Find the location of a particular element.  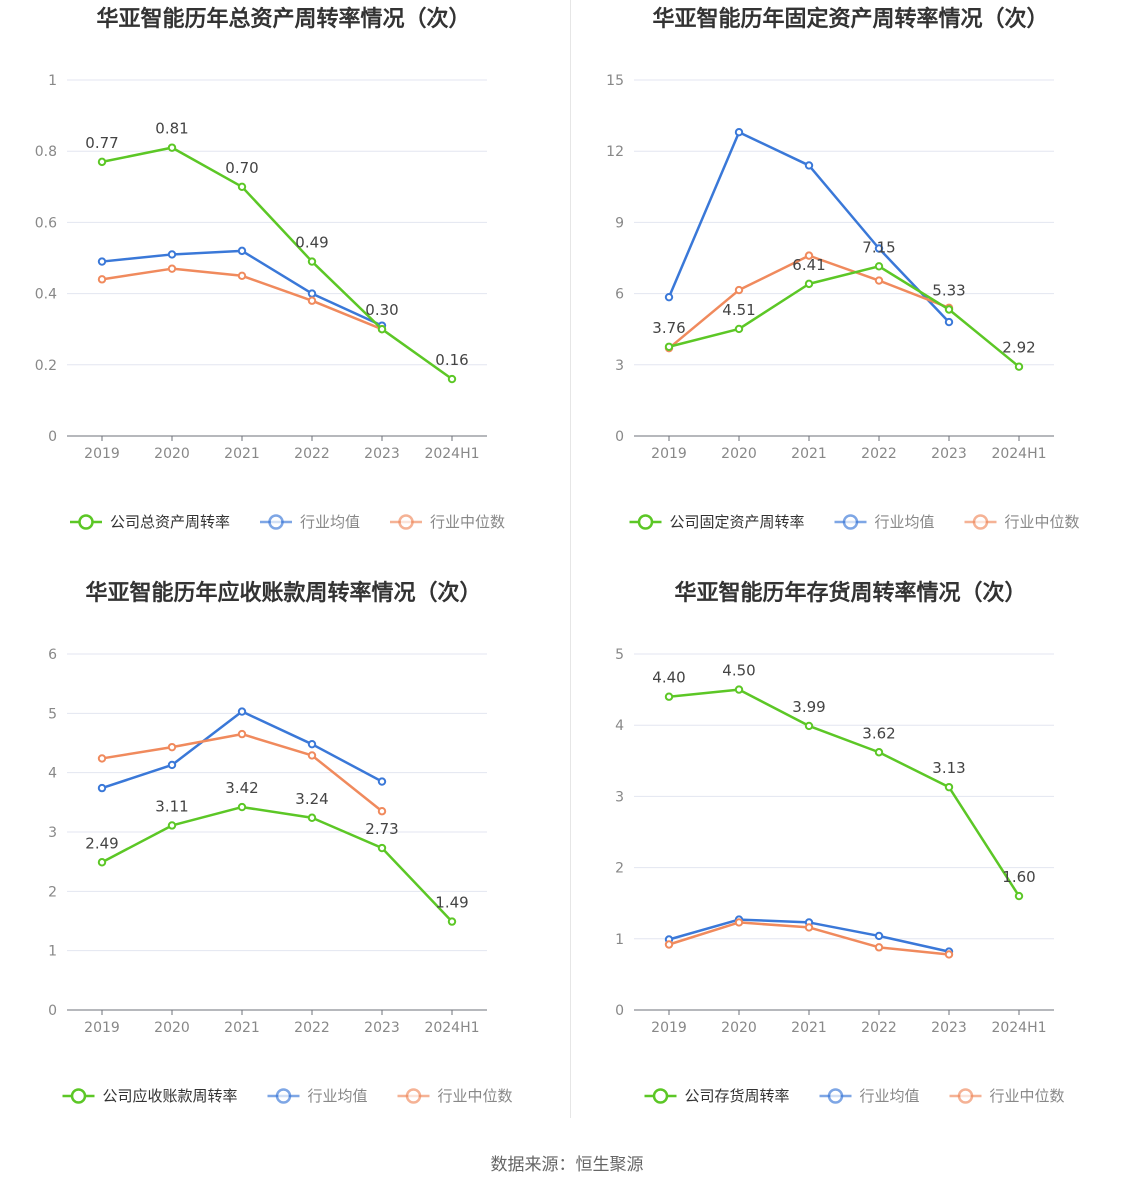

data-label: 3.11 is located at coordinates (171, 806).